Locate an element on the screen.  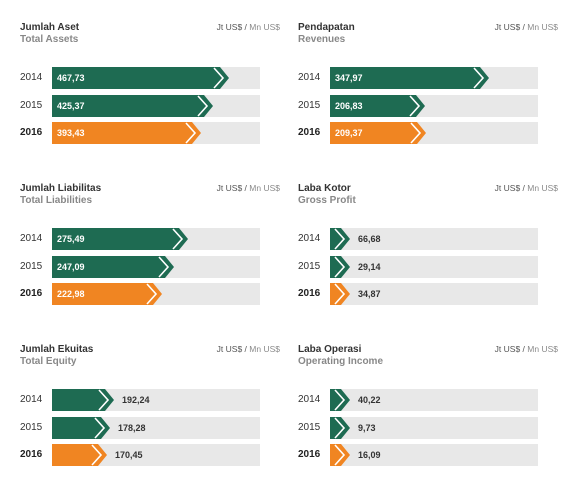
chart-title: Jumlah Liabilitas is located at coordinates (61, 188).